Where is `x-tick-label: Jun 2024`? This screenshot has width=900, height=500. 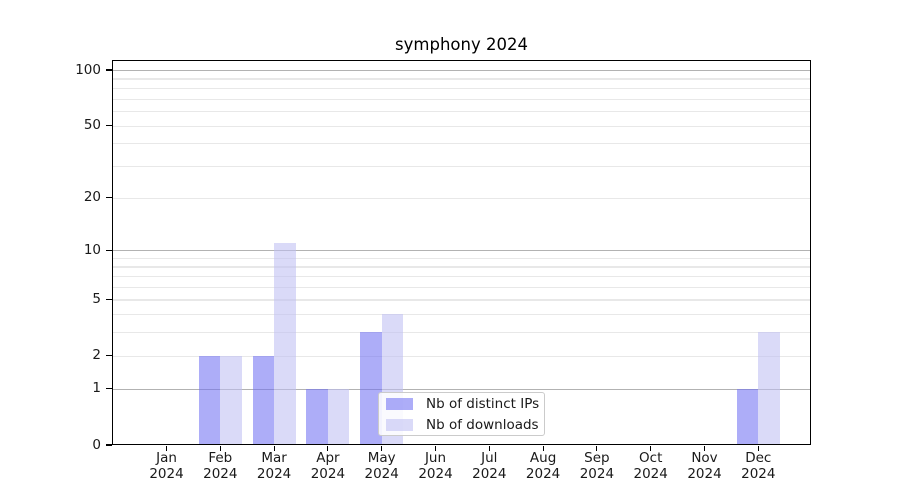 x-tick-label: Jun 2024 is located at coordinates (436, 466).